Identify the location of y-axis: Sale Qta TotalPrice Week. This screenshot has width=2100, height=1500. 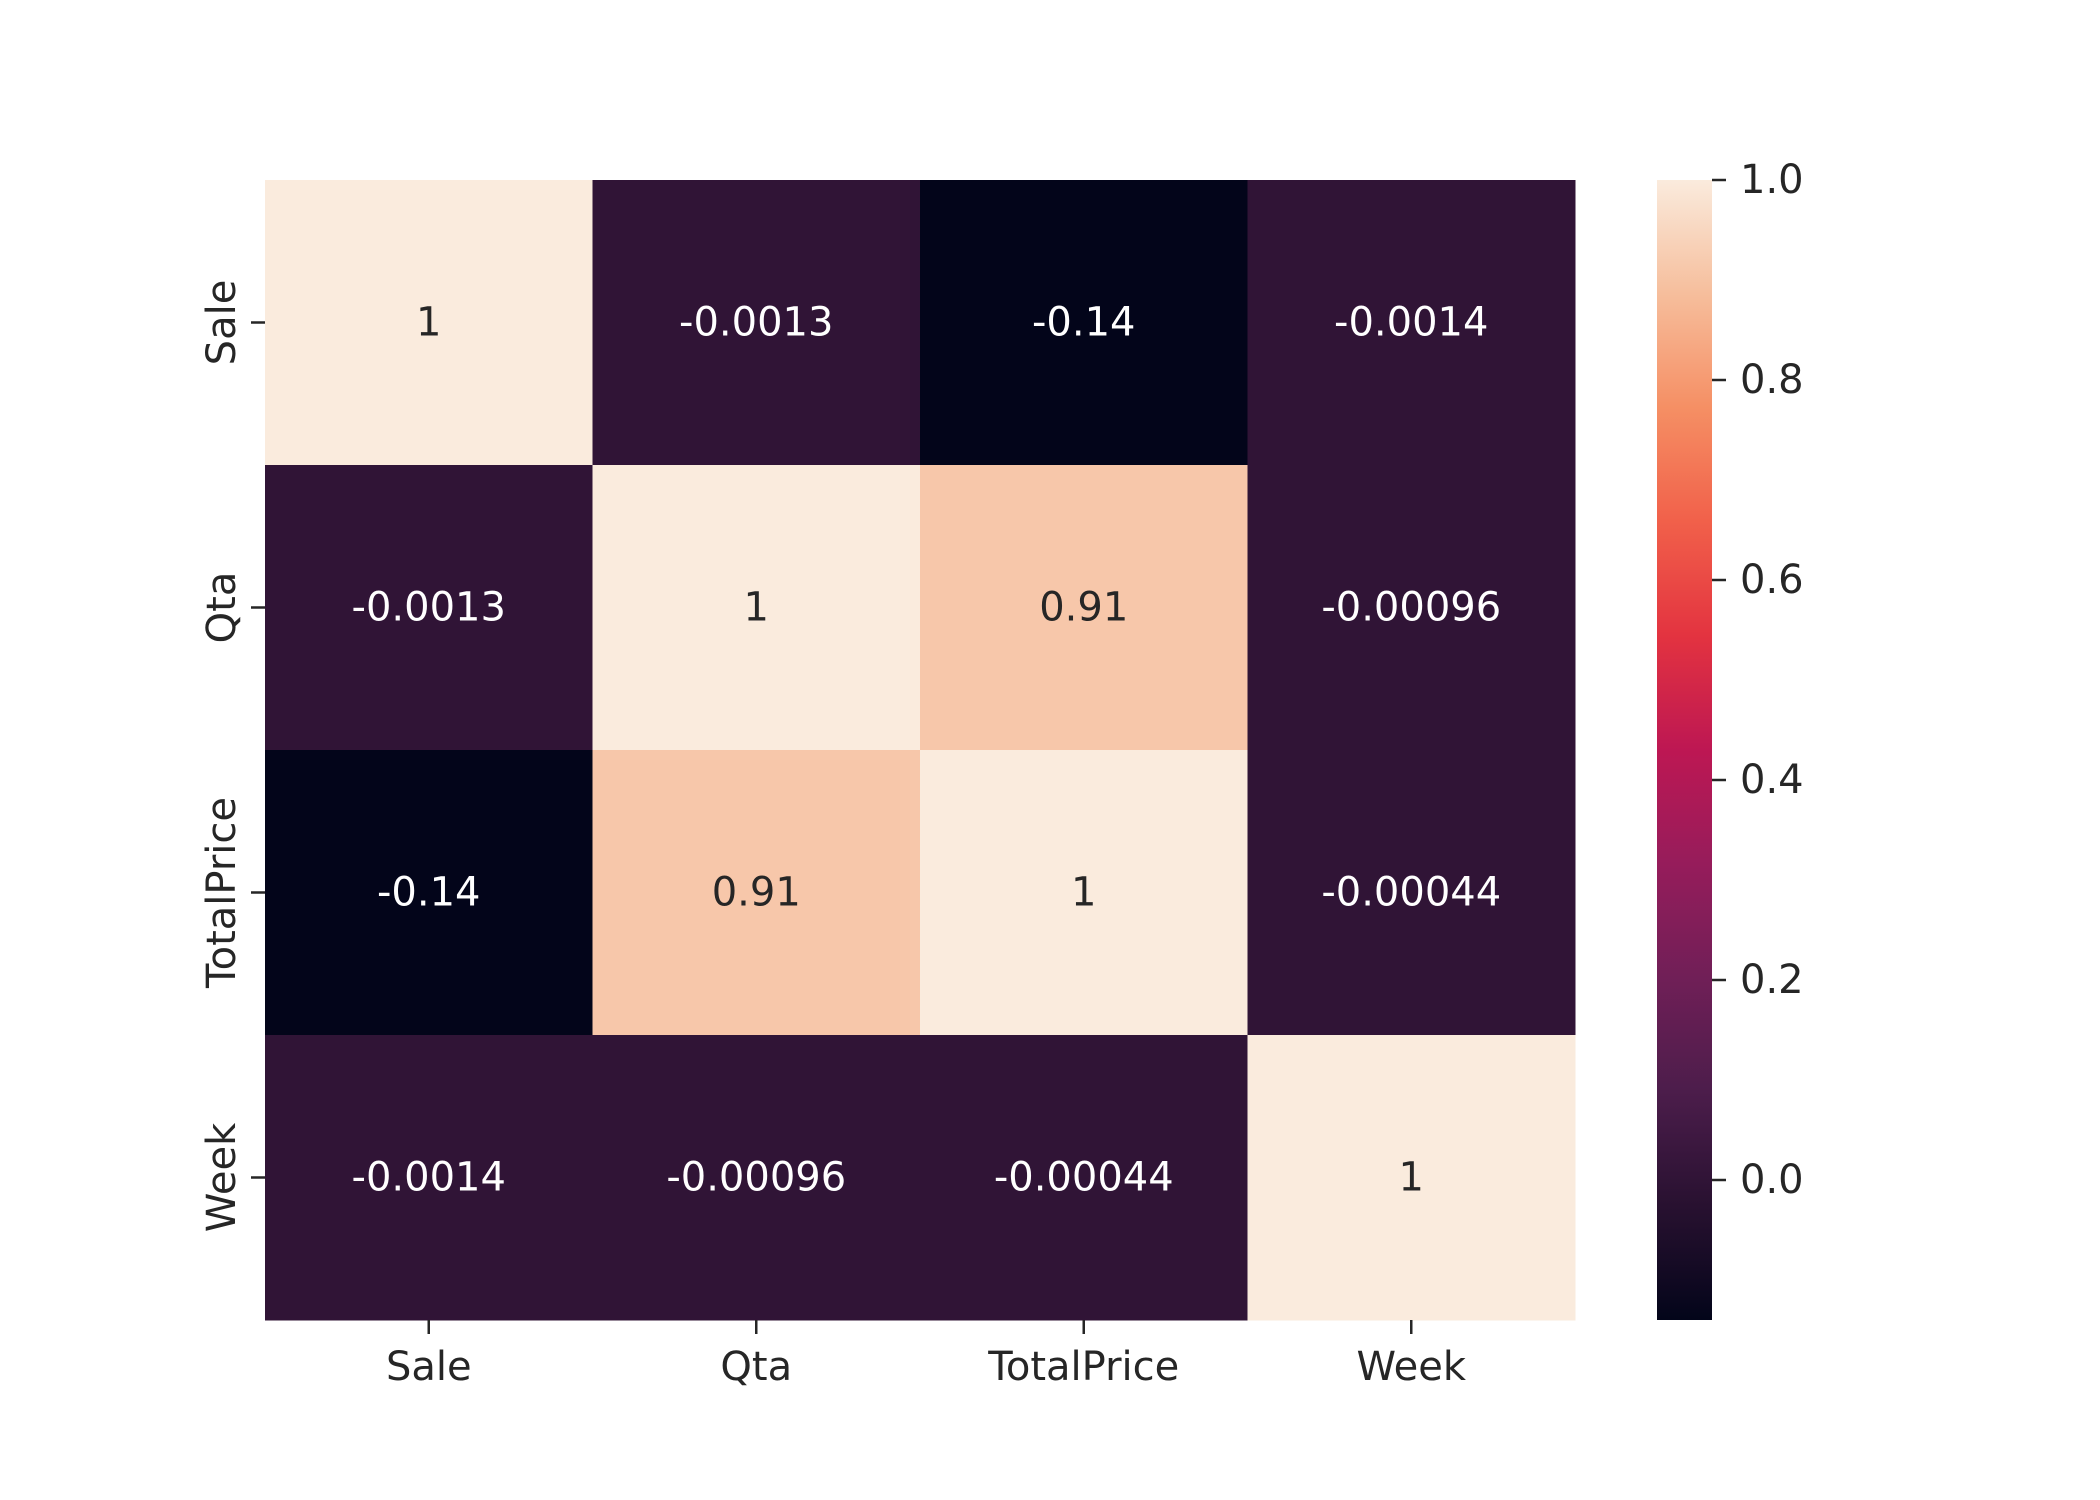
(232, 756).